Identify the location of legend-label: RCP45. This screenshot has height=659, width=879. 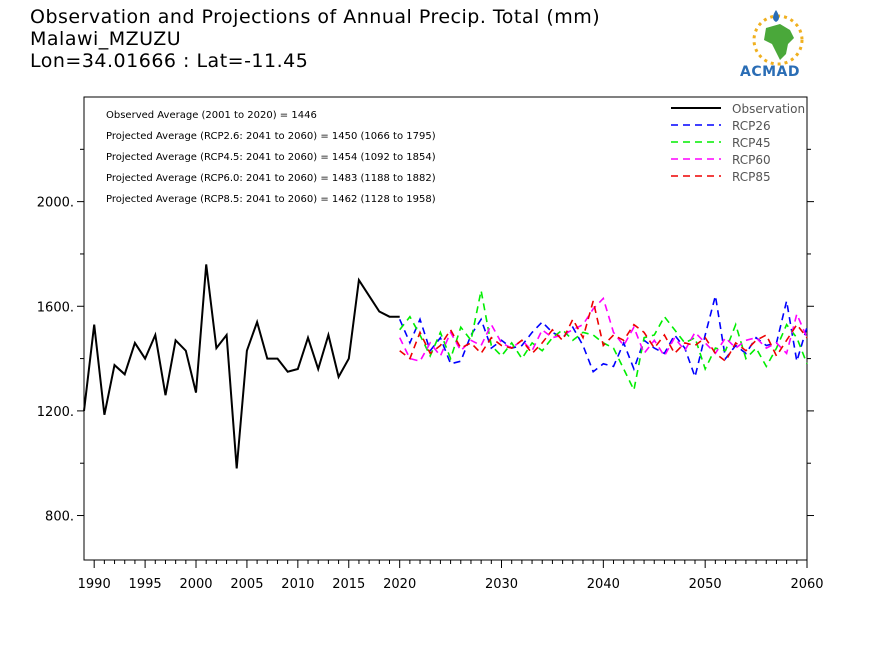
(751, 143).